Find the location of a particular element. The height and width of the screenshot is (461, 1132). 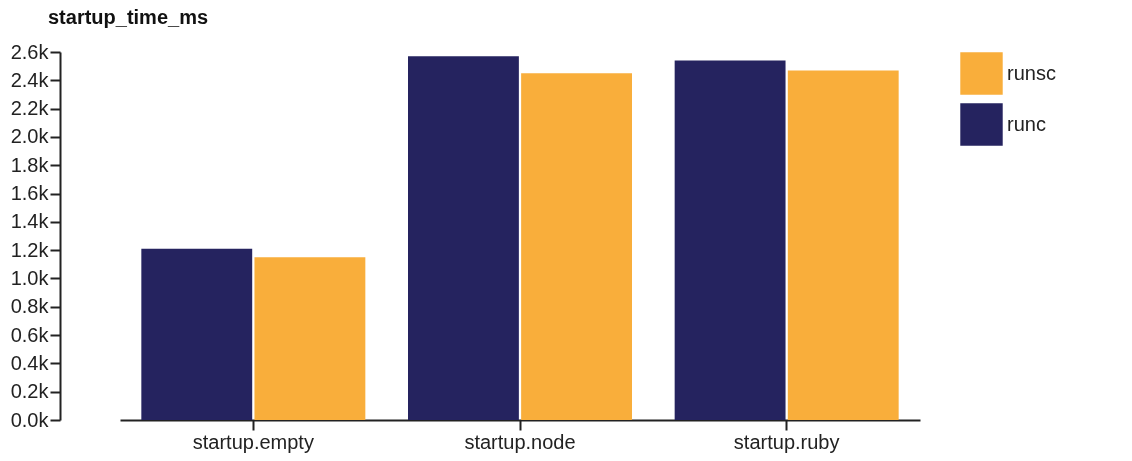

y-tick-label: 1.8k is located at coordinates (30, 164).